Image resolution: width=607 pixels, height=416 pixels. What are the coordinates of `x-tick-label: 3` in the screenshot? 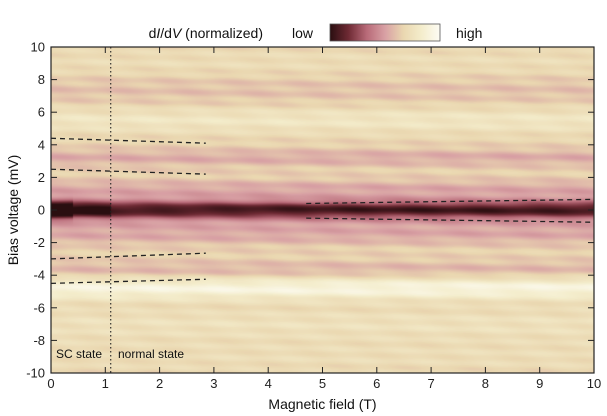 It's located at (213, 383).